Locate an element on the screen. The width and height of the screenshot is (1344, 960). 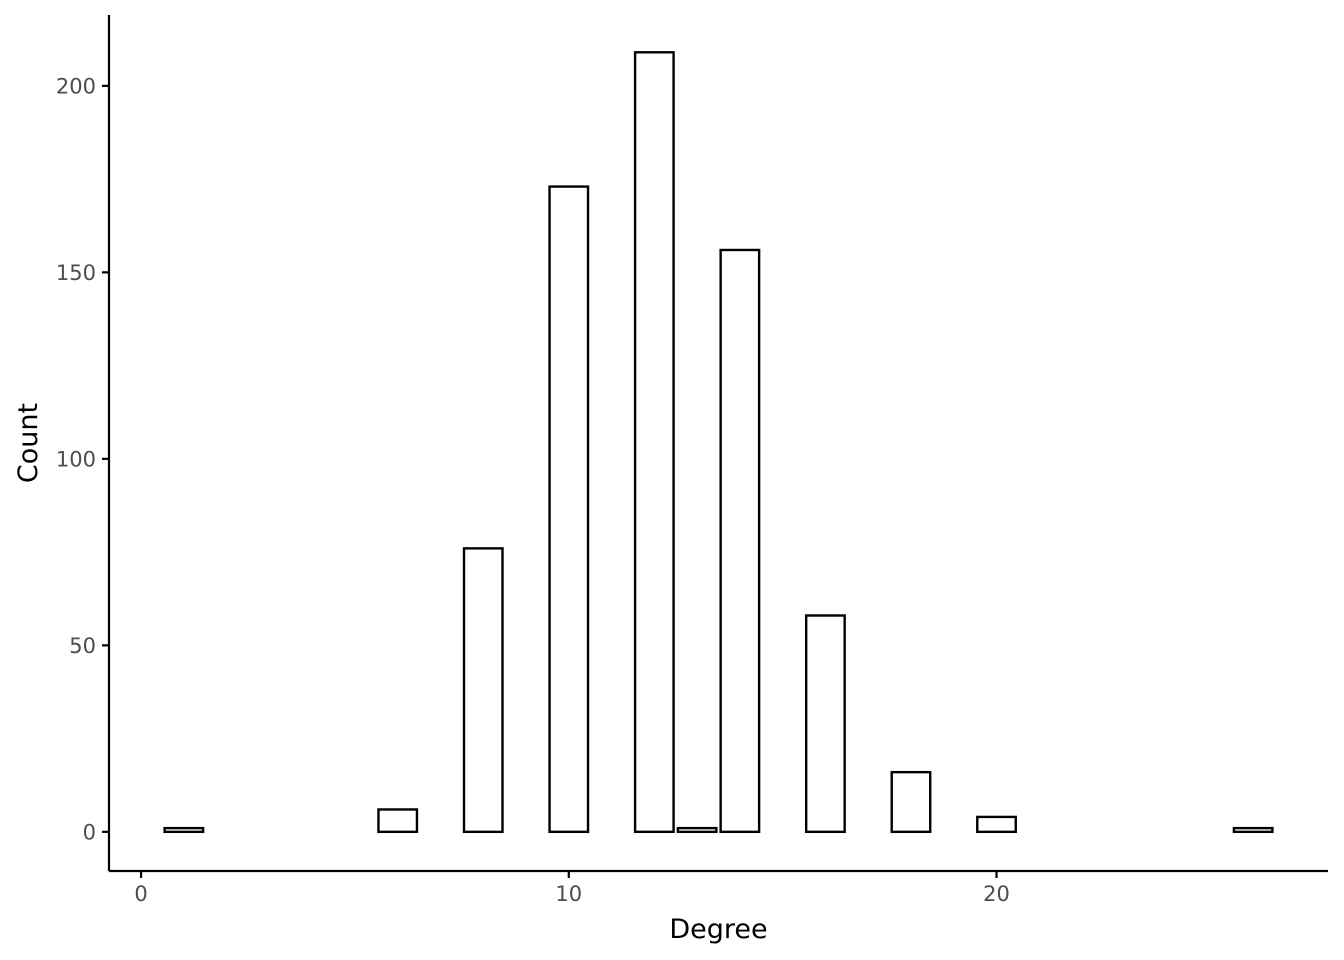
y-axis-title: Count is located at coordinates (28, 443).